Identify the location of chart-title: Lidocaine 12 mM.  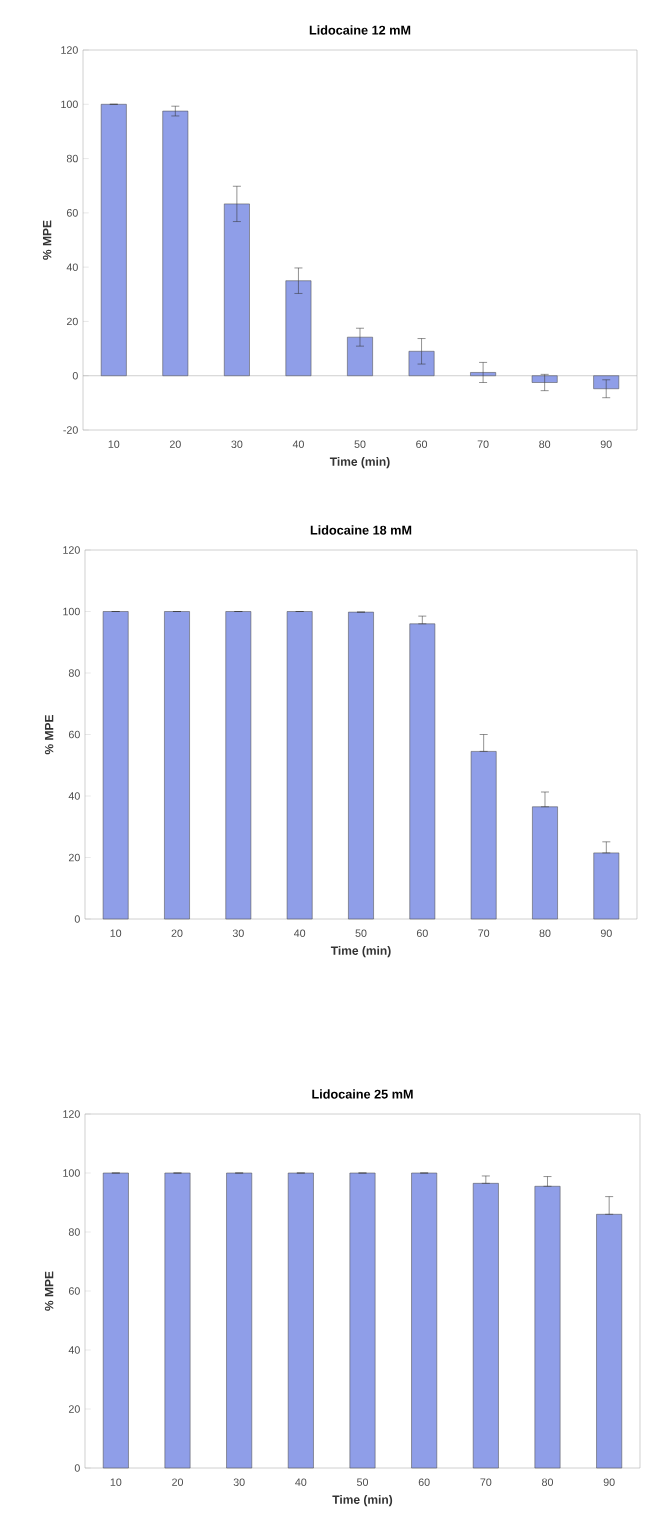
(360, 30).